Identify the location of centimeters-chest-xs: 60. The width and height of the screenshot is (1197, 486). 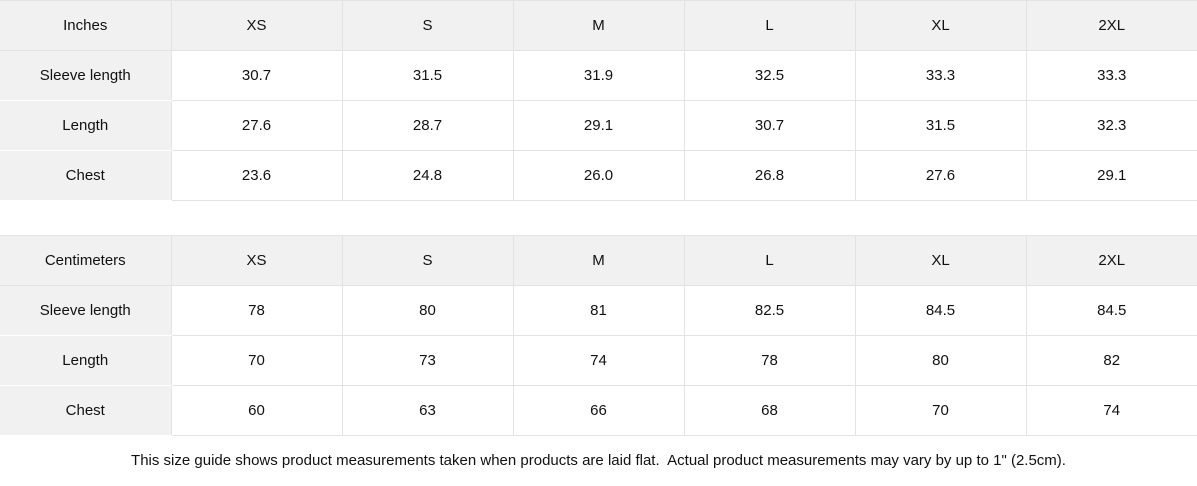
(257, 410).